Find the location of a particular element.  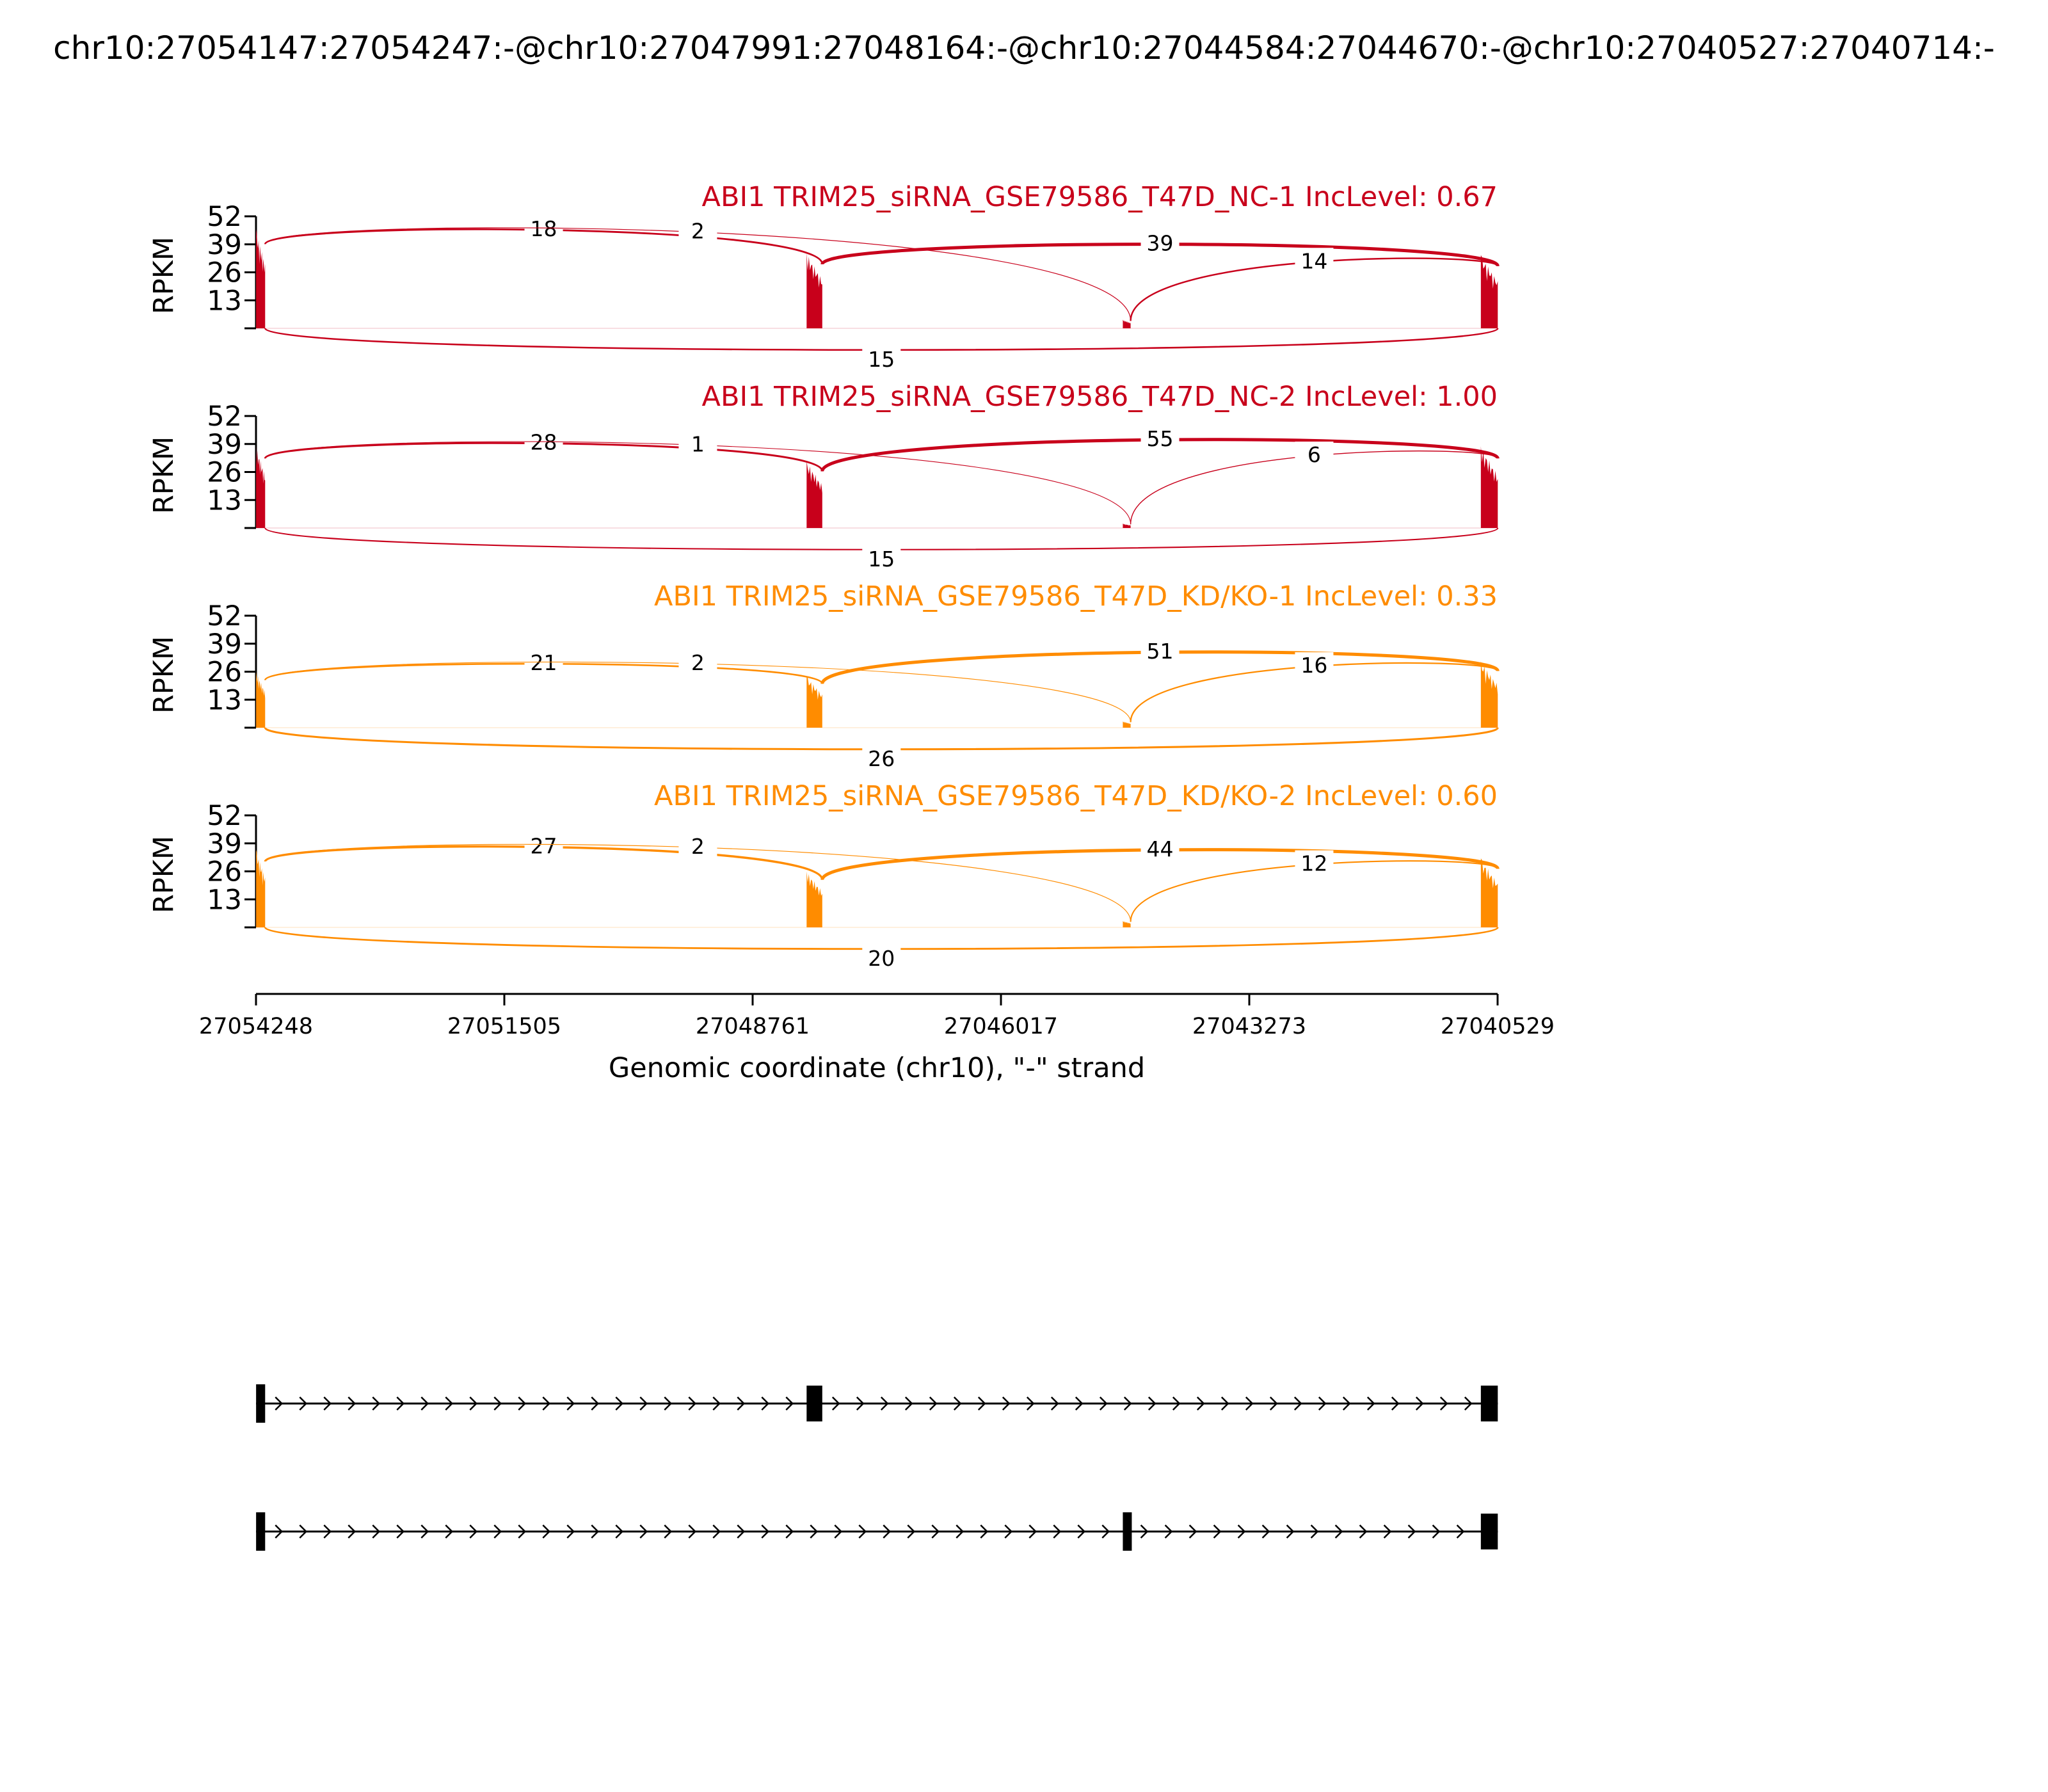

junction-count: 39 is located at coordinates (1160, 243).